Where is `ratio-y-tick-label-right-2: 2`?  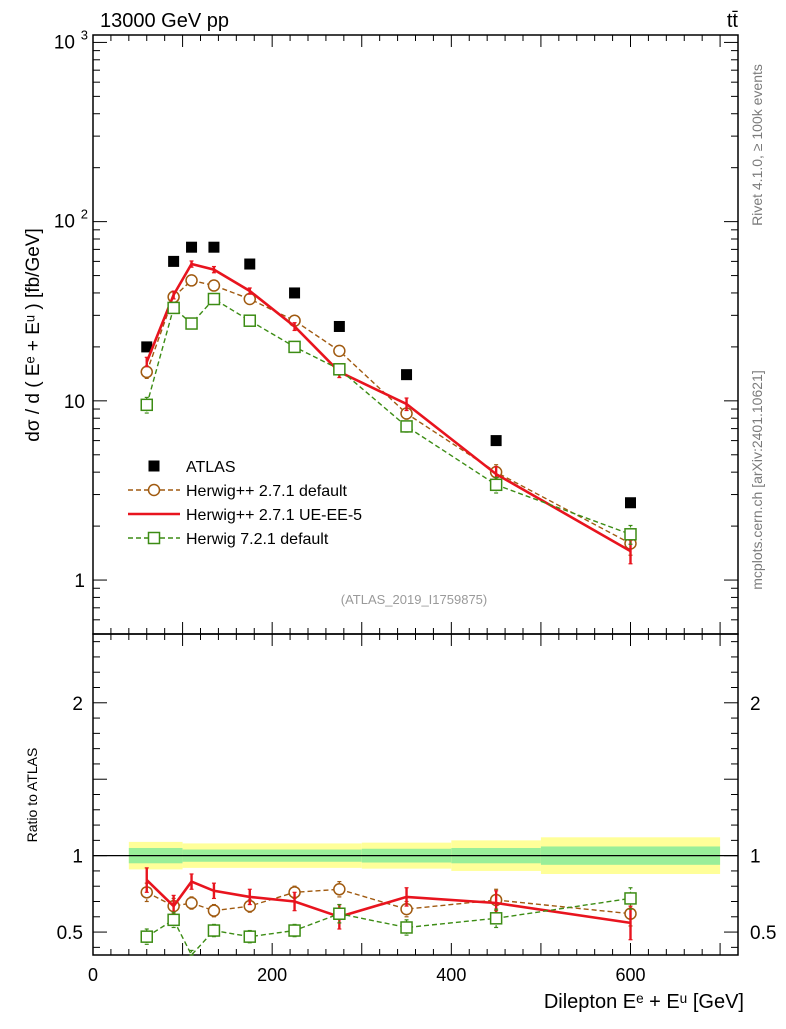
ratio-y-tick-label-right-2: 2 is located at coordinates (755, 704).